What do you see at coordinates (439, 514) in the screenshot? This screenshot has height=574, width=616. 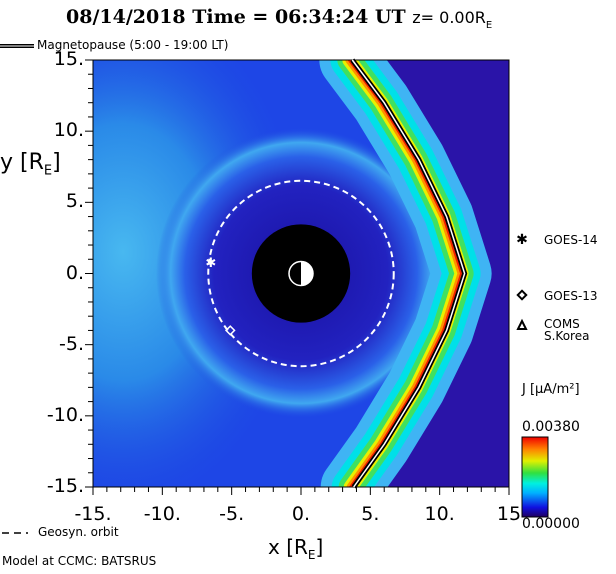 I see `x-tick-label: 10.` at bounding box center [439, 514].